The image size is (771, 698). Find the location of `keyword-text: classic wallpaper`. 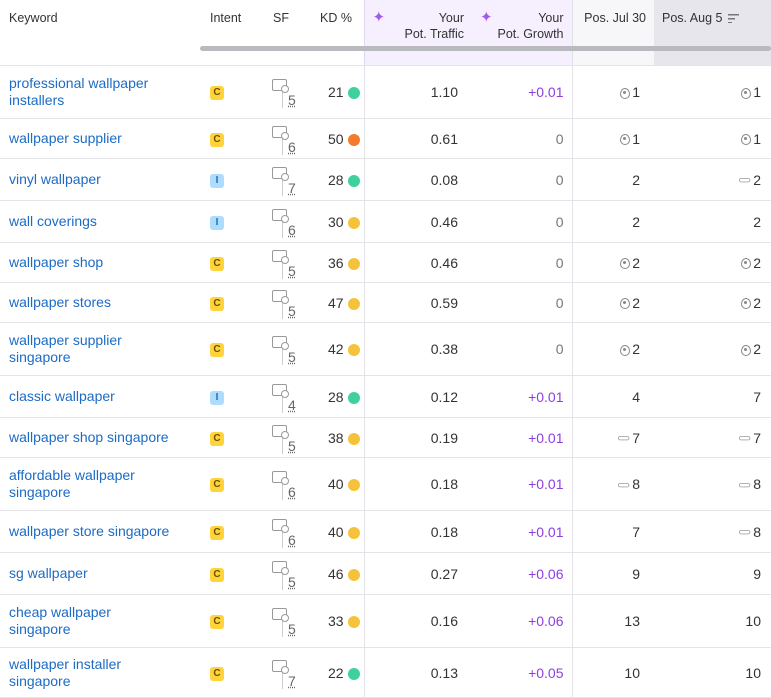

keyword-text: classic wallpaper is located at coordinates (62, 396).